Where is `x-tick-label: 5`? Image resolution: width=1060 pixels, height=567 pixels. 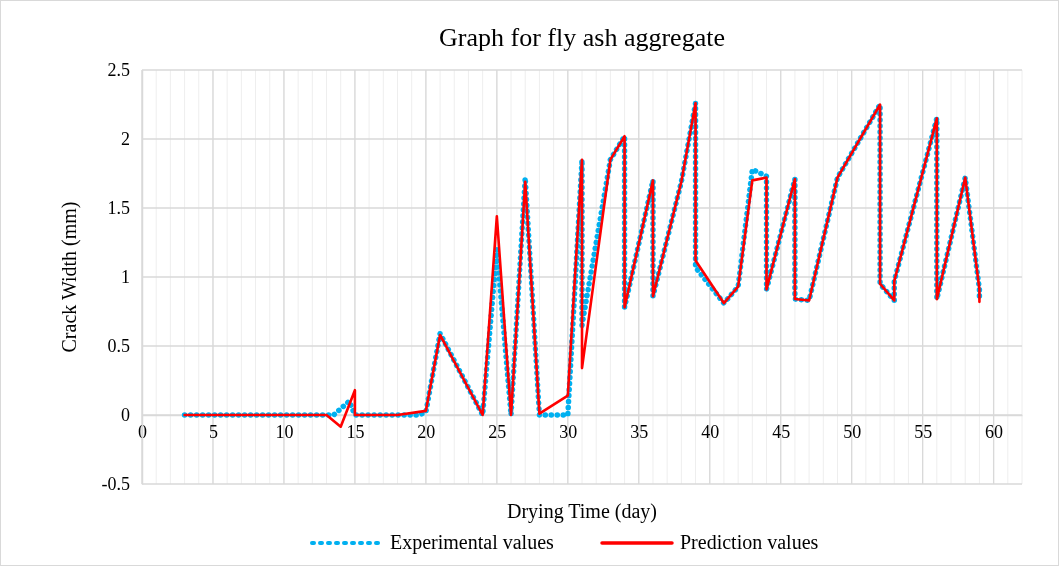
x-tick-label: 5 is located at coordinates (213, 431).